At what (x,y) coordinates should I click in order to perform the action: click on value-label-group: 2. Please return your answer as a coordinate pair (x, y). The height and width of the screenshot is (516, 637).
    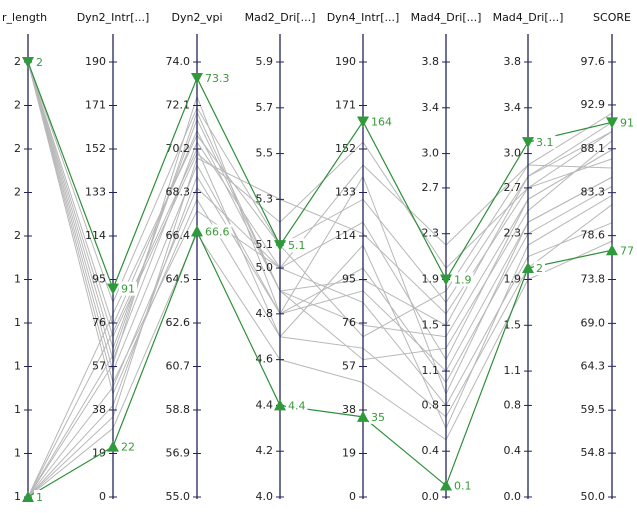
    Looking at the image, I should click on (539, 268).